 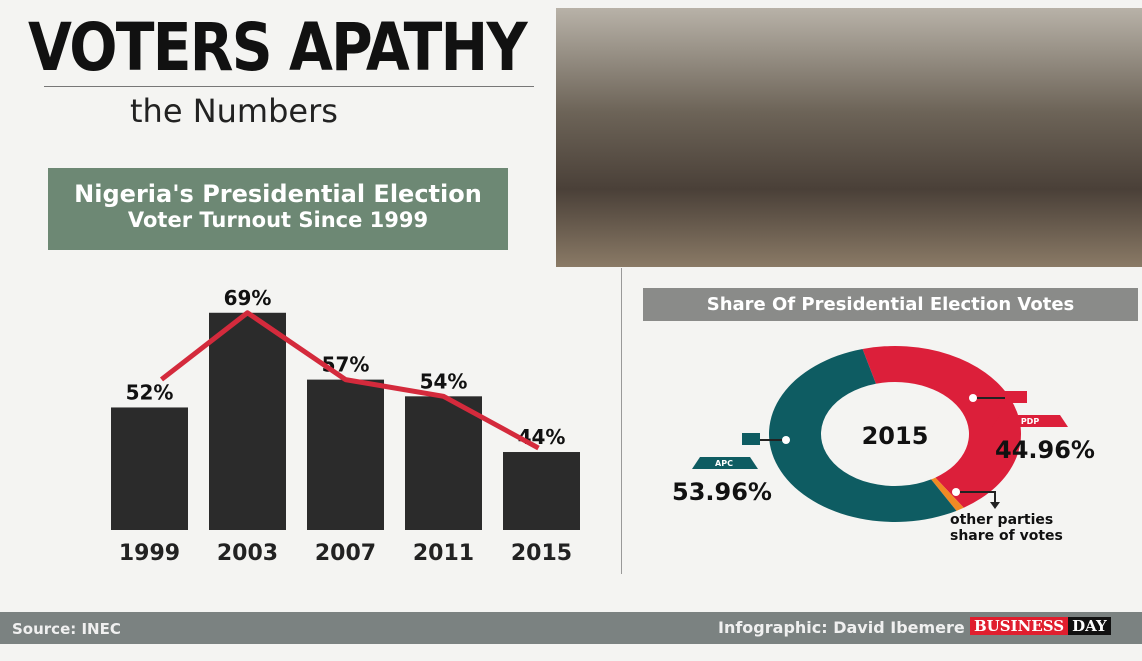 I want to click on infographic-subtitle: the Numbers, so click(x=234, y=111).